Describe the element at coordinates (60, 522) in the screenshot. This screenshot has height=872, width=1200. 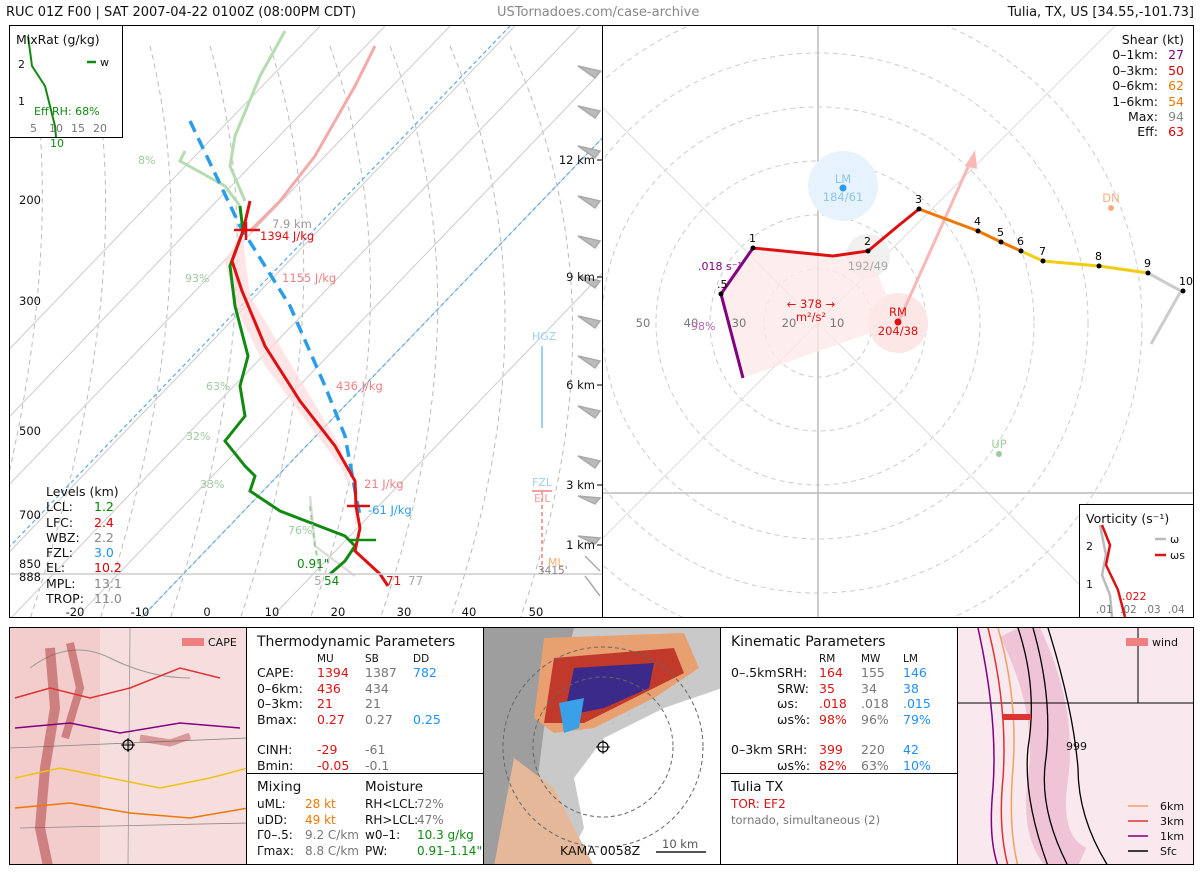
I see `level-label: LFC:` at that location.